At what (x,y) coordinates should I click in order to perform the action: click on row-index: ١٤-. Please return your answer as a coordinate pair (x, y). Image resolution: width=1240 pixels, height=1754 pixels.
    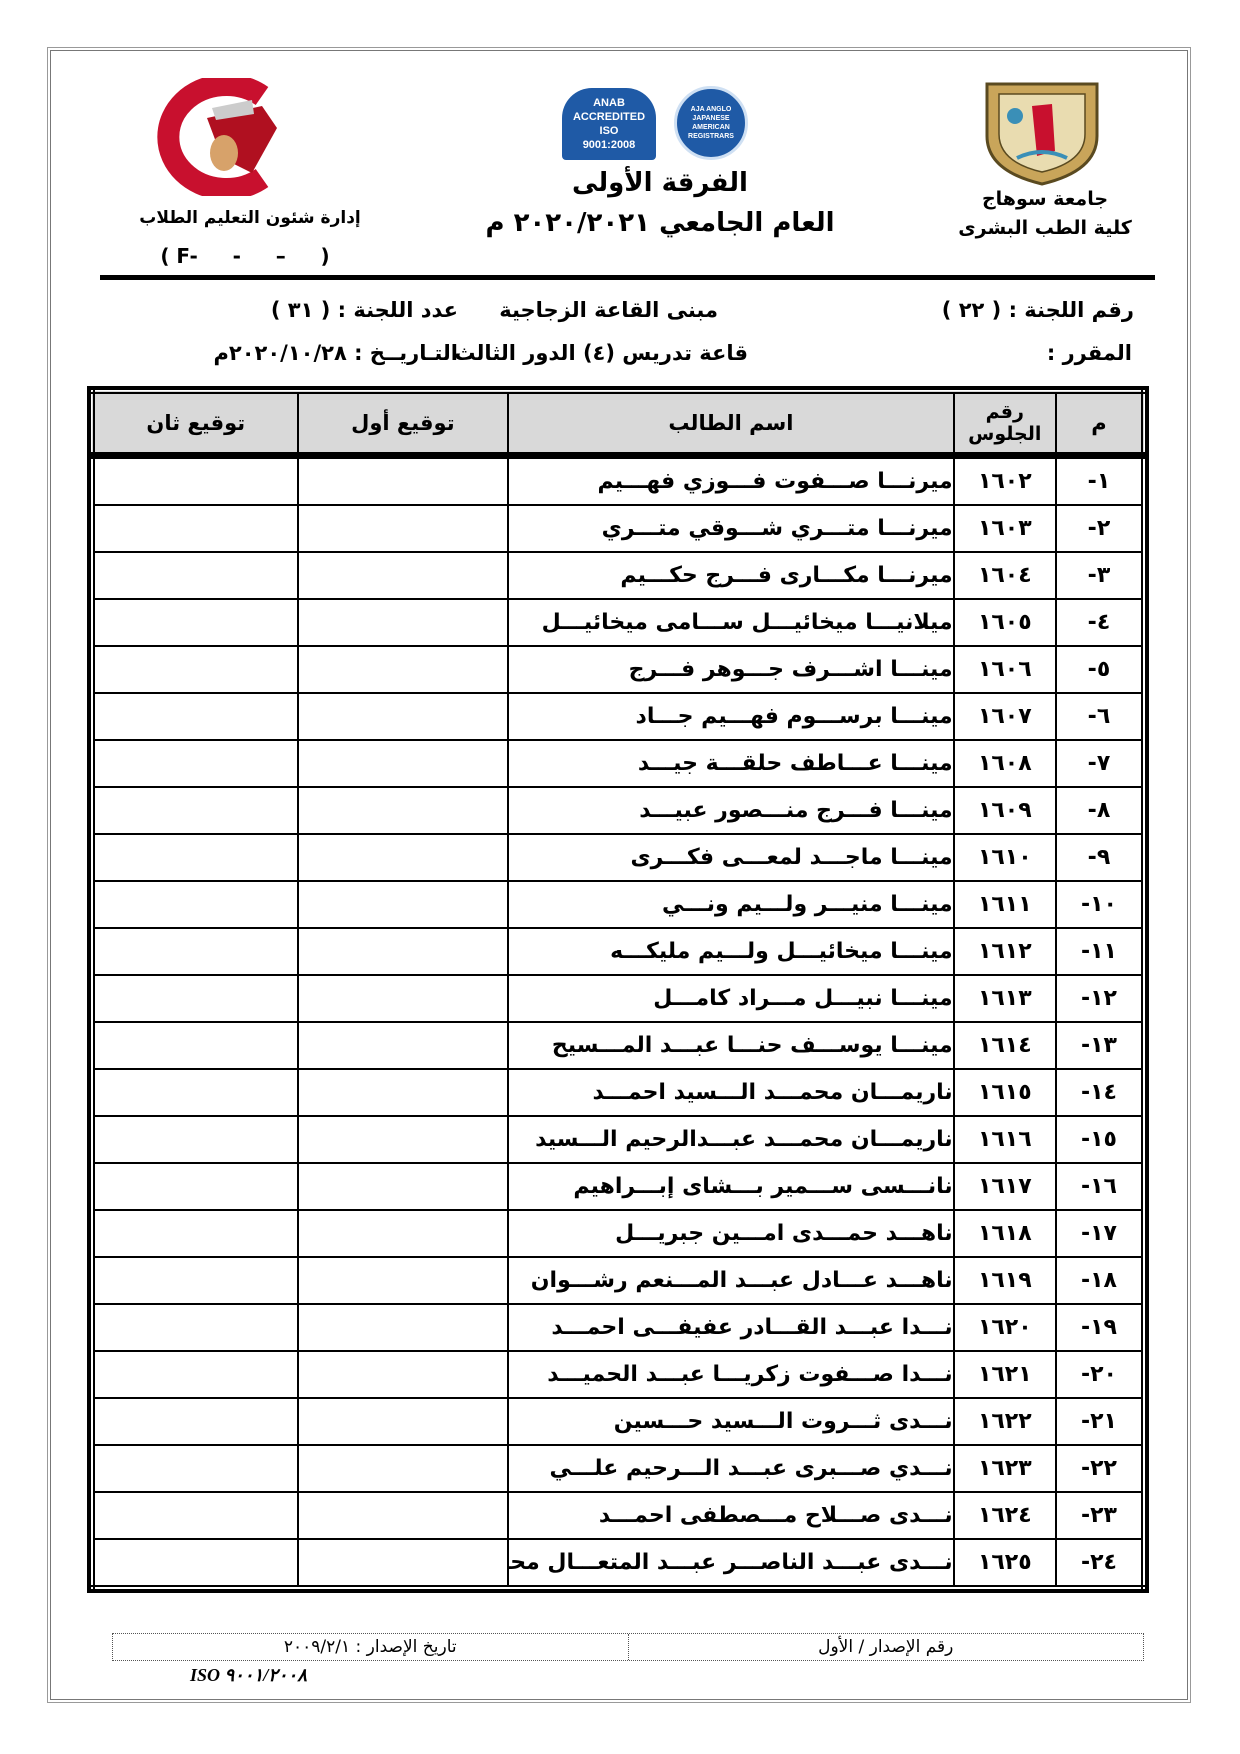
    Looking at the image, I should click on (1100, 1092).